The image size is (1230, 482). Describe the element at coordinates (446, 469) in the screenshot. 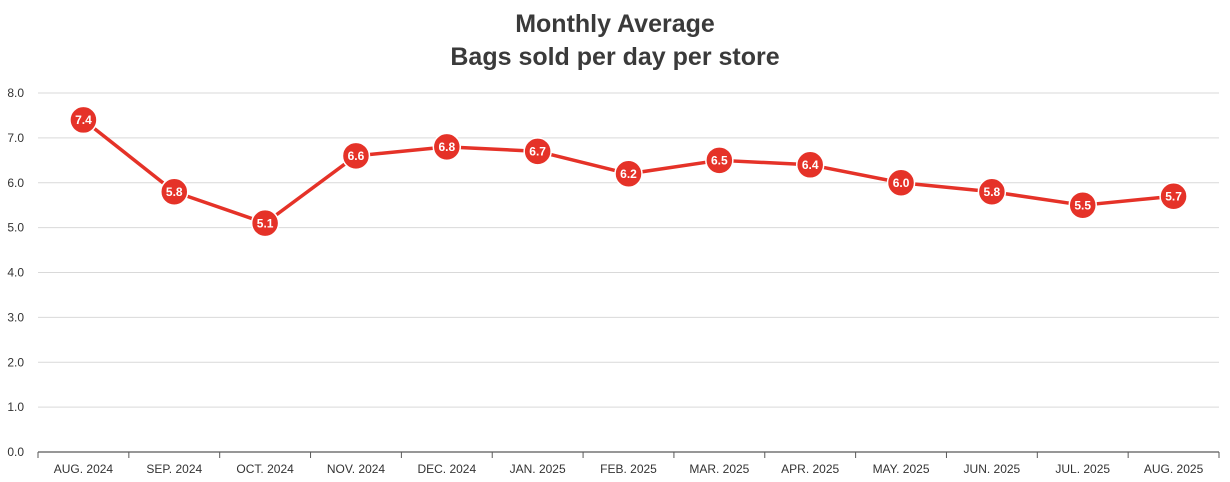

I see `x-tick-label: DEC. 2024` at that location.